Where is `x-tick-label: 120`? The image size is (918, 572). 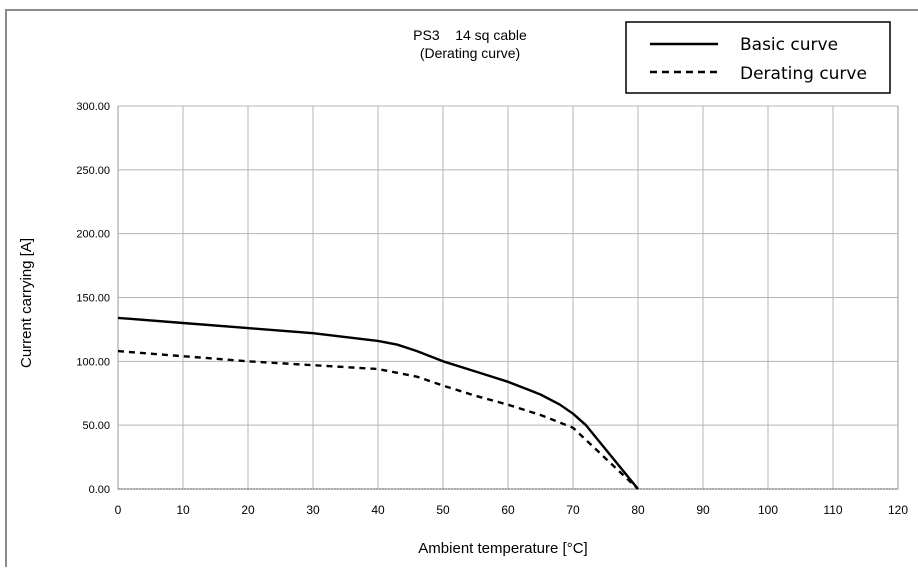 x-tick-label: 120 is located at coordinates (898, 510).